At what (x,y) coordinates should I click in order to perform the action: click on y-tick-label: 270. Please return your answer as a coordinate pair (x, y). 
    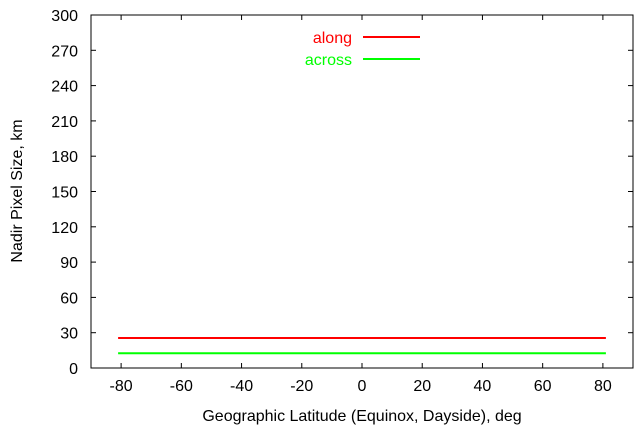
    Looking at the image, I should click on (64, 51).